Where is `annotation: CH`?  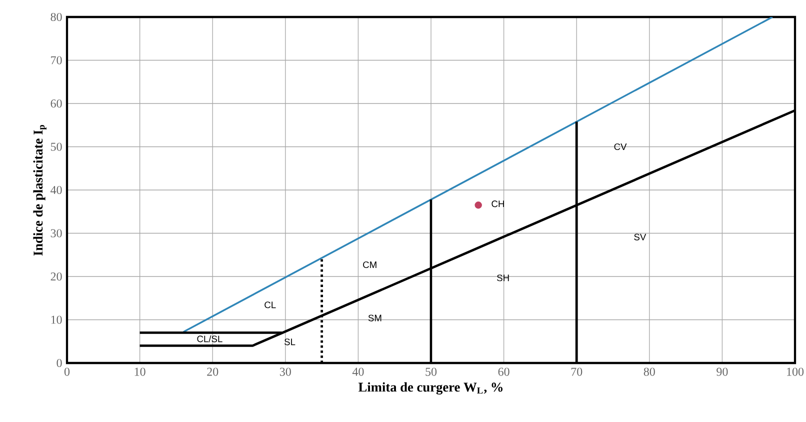
annotation: CH is located at coordinates (498, 204).